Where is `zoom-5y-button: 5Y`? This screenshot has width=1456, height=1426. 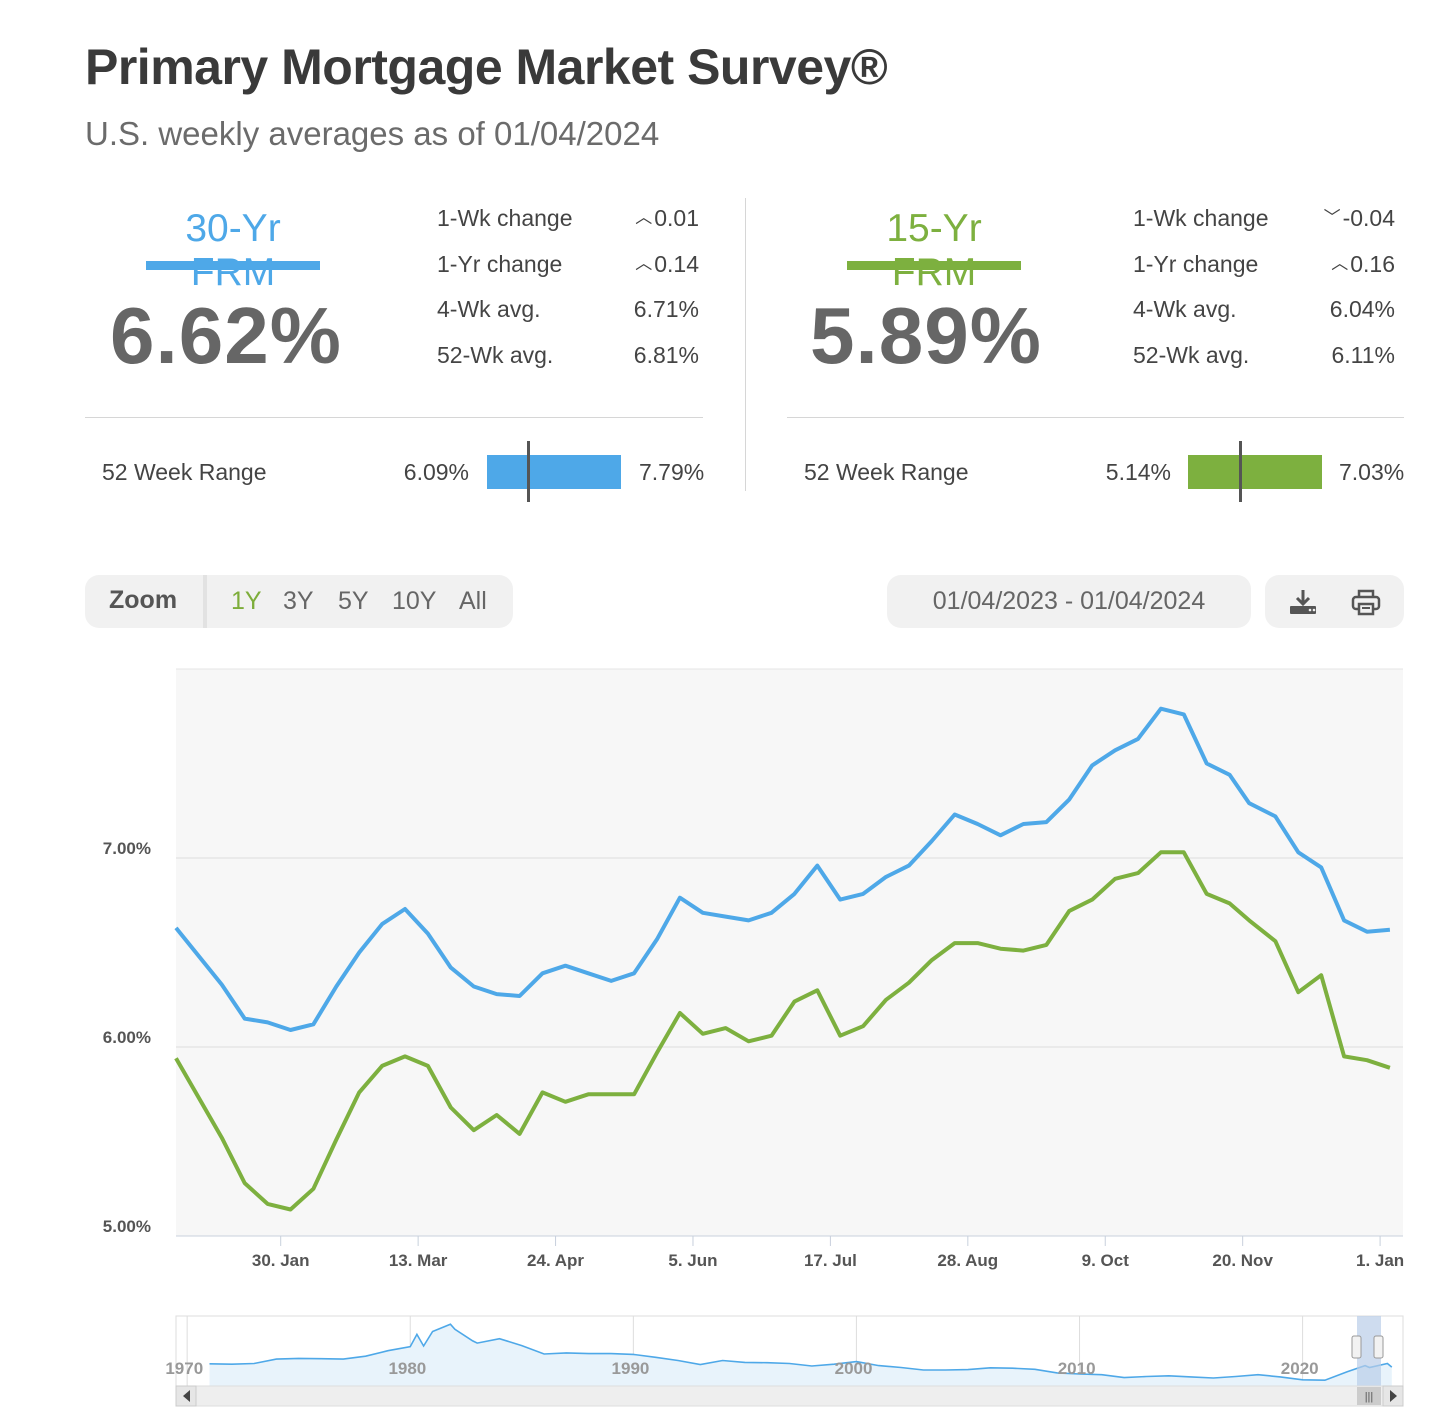 zoom-5y-button: 5Y is located at coordinates (353, 601).